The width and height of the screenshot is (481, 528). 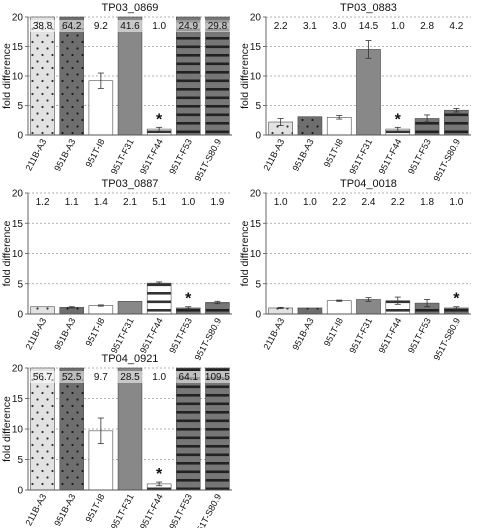 What do you see at coordinates (7, 76) in the screenshot?
I see `y-axis-label: fold difference` at bounding box center [7, 76].